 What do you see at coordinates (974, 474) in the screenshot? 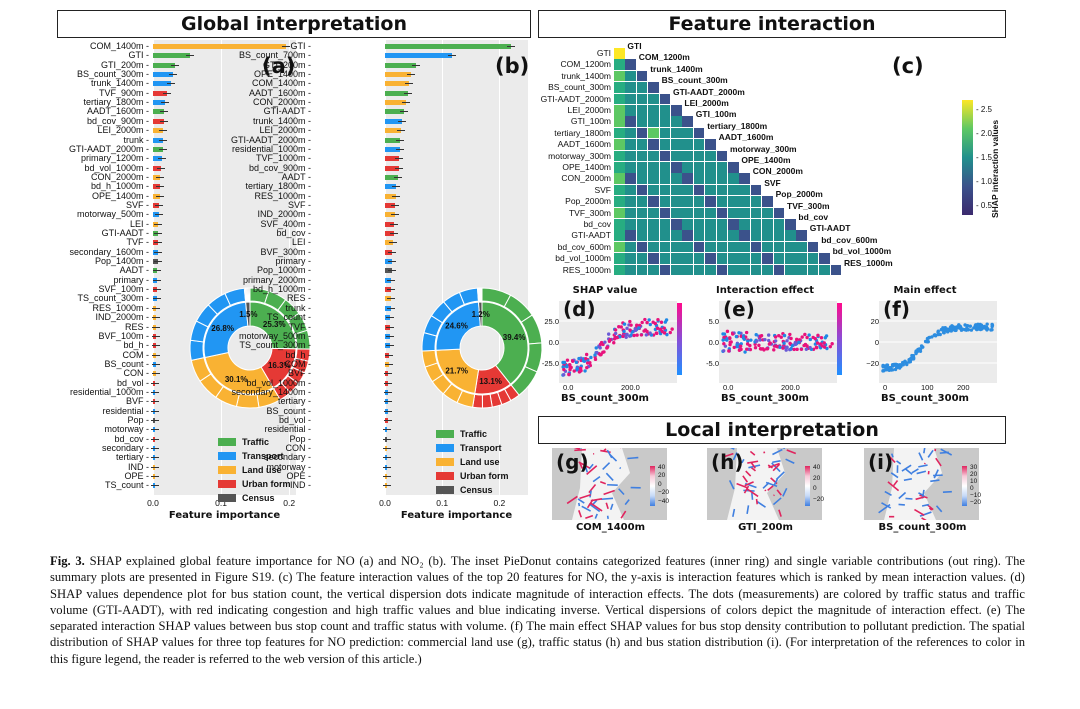
I see `map-colorbar-tick: 20` at bounding box center [974, 474].